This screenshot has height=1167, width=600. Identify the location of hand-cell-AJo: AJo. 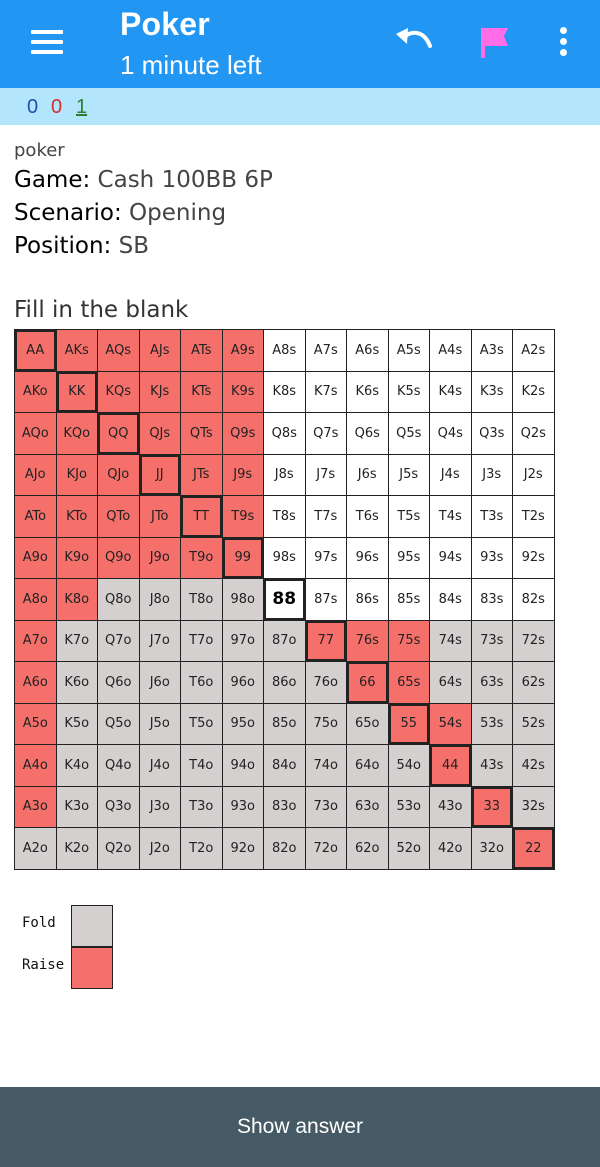
(36, 475).